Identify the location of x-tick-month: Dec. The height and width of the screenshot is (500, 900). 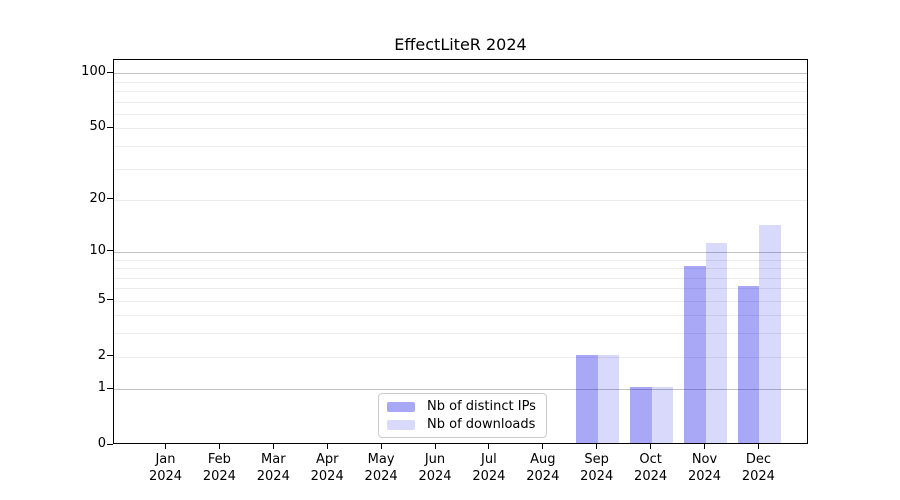
(758, 459).